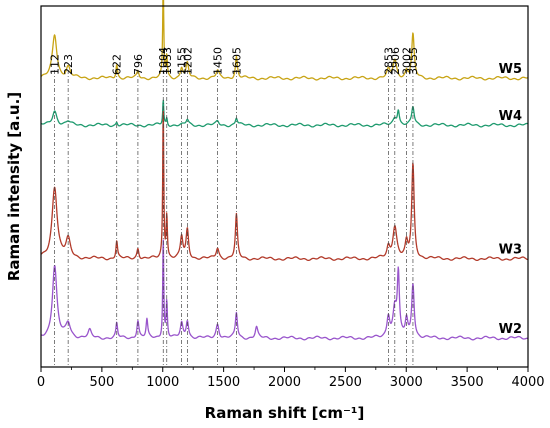 This screenshot has height=428, width=550. What do you see at coordinates (101, 382) in the screenshot?
I see `x-tick-label-500: 500` at bounding box center [101, 382].